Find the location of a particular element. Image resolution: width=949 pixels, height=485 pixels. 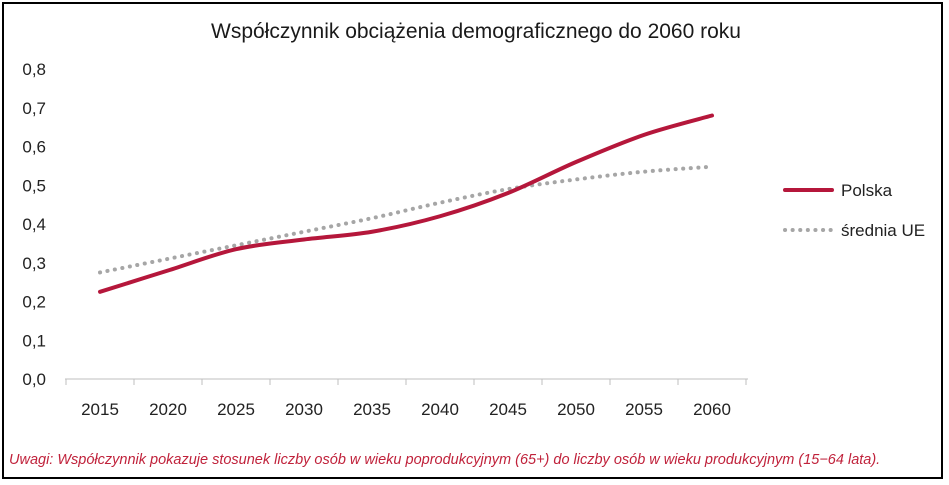

legend-label: średnia UE is located at coordinates (883, 230).